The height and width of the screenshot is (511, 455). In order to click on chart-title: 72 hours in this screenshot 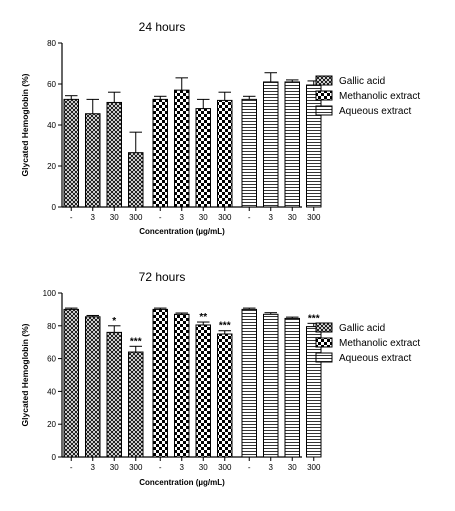, I will do `click(162, 277)`.